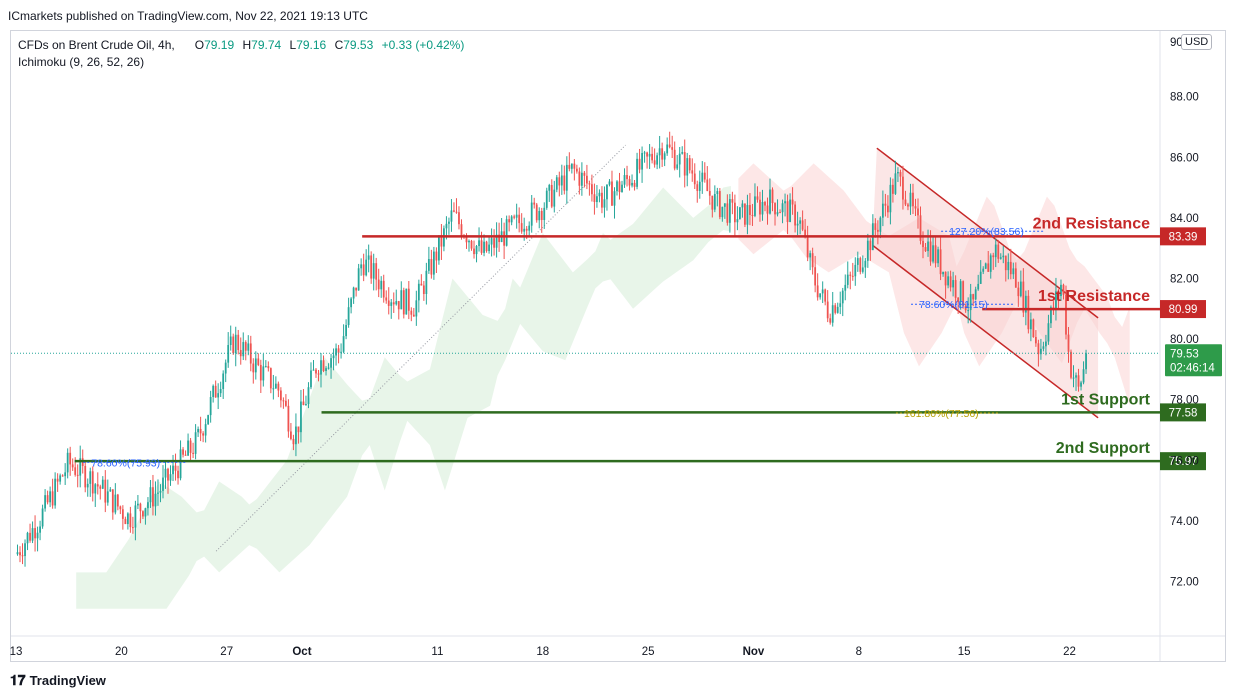 The height and width of the screenshot is (699, 1238). Describe the element at coordinates (953, 305) in the screenshot. I see `fib-level-label: 78.60%(81.15)` at that location.